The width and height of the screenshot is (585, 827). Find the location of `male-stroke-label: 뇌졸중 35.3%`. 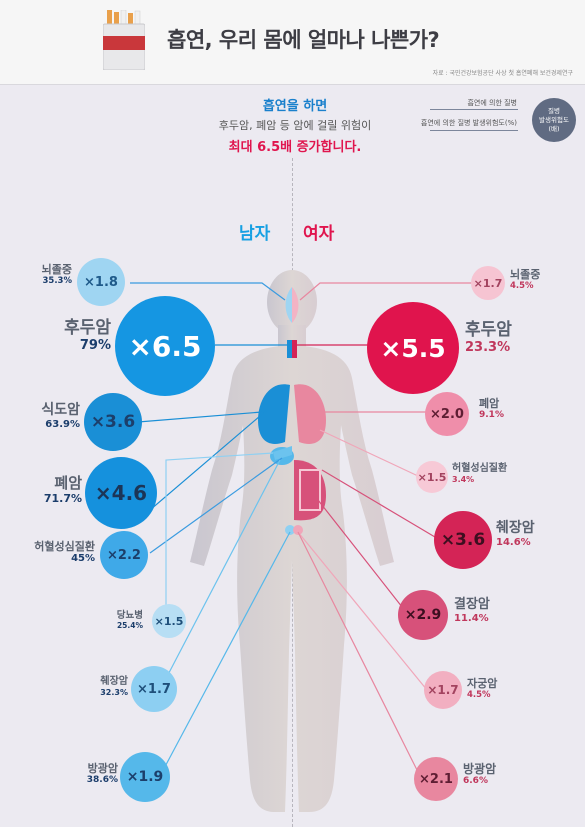

male-stroke-label: 뇌졸중 35.3% is located at coordinates (57, 274).